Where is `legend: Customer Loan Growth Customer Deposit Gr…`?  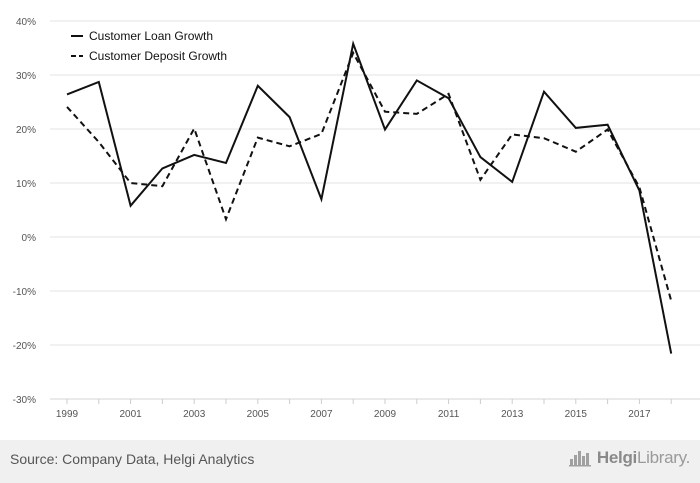
legend: Customer Loan Growth Customer Deposit Gr… is located at coordinates (149, 46).